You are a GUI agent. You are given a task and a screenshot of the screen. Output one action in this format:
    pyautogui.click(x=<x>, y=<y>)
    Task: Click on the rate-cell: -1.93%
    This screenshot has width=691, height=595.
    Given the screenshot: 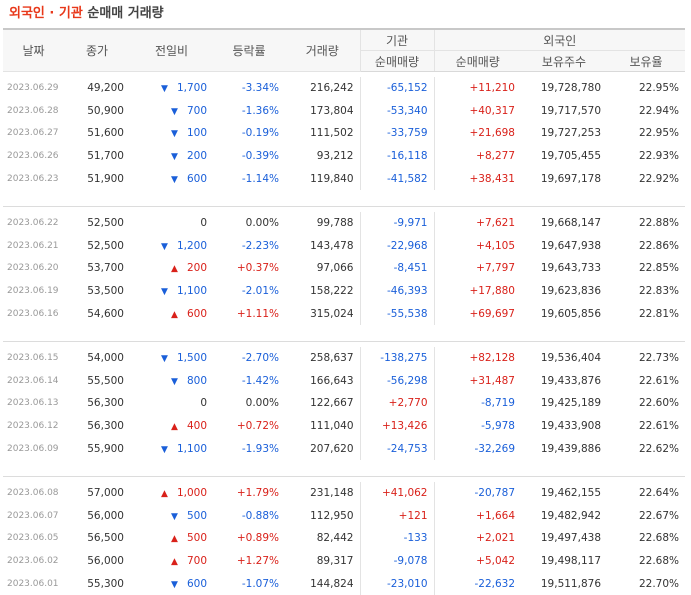 What is the action you would take?
    pyautogui.click(x=260, y=448)
    